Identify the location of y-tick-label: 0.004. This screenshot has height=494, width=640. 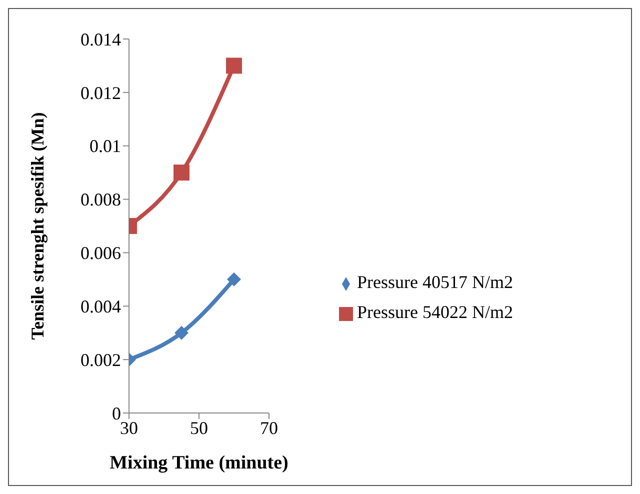
(100, 306).